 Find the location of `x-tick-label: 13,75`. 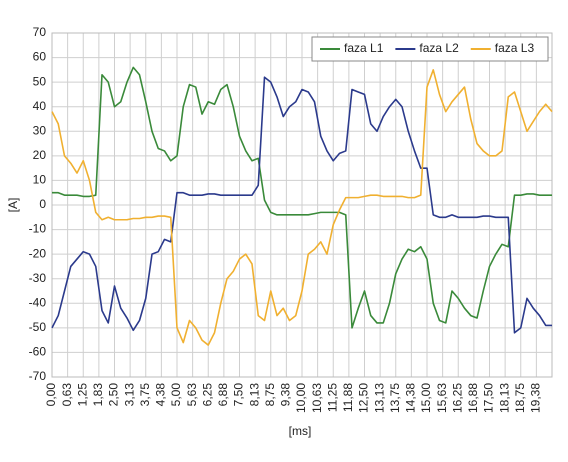

x-tick-label: 13,75 is located at coordinates (395, 398).